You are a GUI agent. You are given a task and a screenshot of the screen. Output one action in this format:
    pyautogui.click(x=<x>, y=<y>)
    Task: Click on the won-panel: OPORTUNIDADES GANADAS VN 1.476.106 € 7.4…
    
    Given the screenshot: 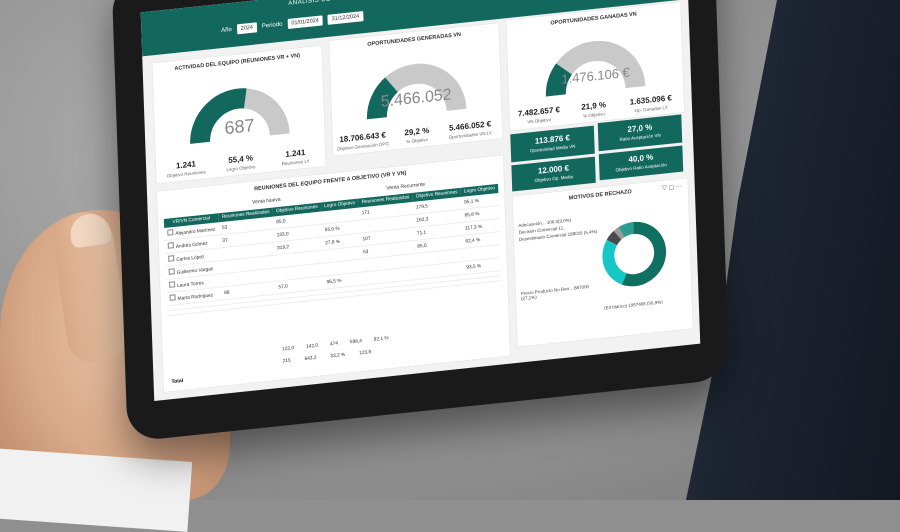 What is the action you would take?
    pyautogui.click(x=595, y=66)
    